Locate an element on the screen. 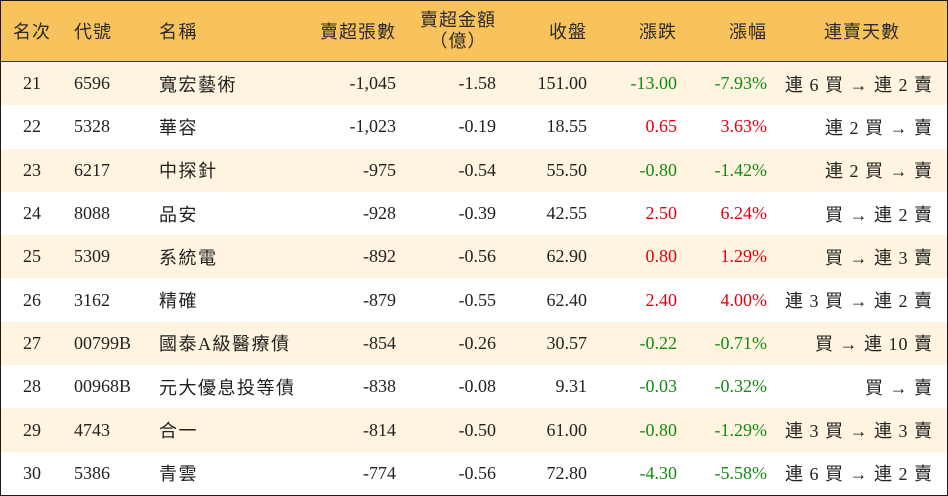 This screenshot has width=948, height=496. sell-amount-cell: -0.54 is located at coordinates (477, 169).